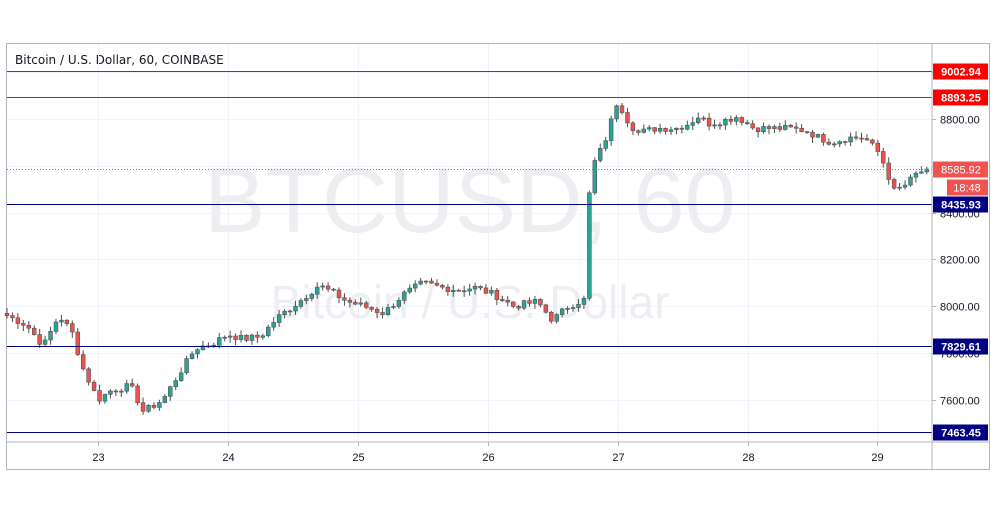  I want to click on time-axis: 23 24 25 26 27 28 29, so click(498, 452).